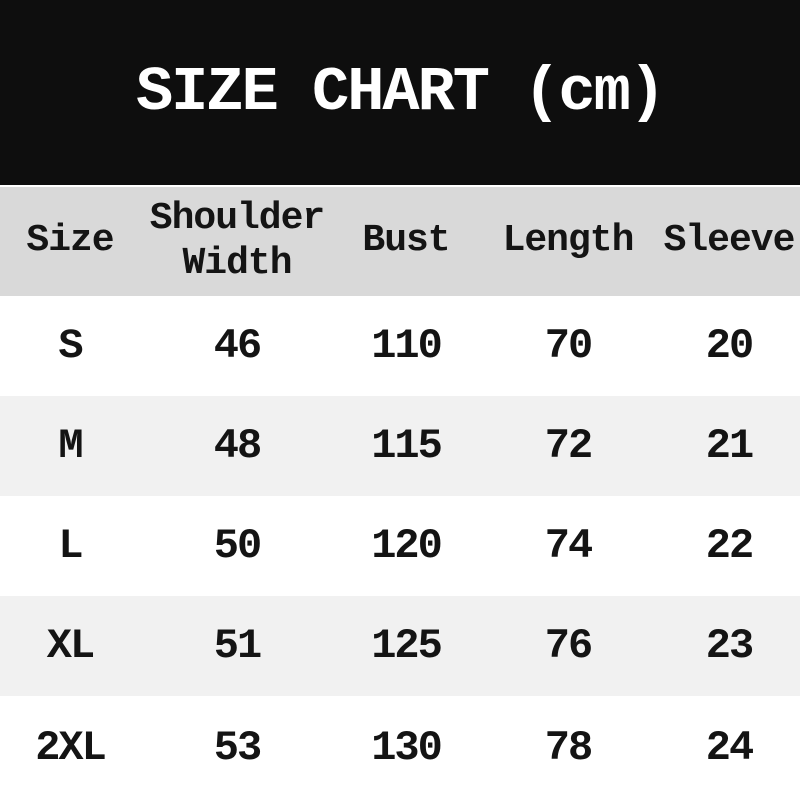 Image resolution: width=800 pixels, height=800 pixels. What do you see at coordinates (407, 346) in the screenshot?
I see `bust-cell: 110` at bounding box center [407, 346].